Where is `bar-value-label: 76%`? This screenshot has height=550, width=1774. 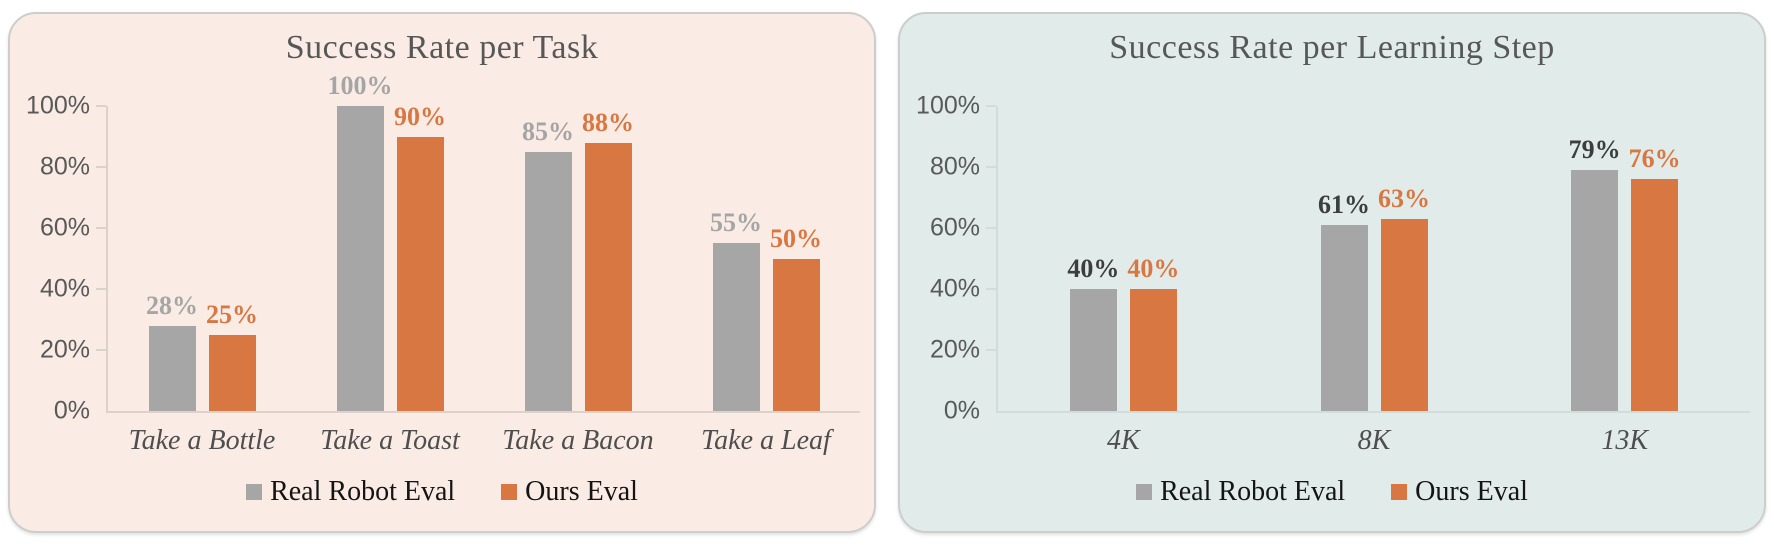 bar-value-label: 76% is located at coordinates (1654, 159).